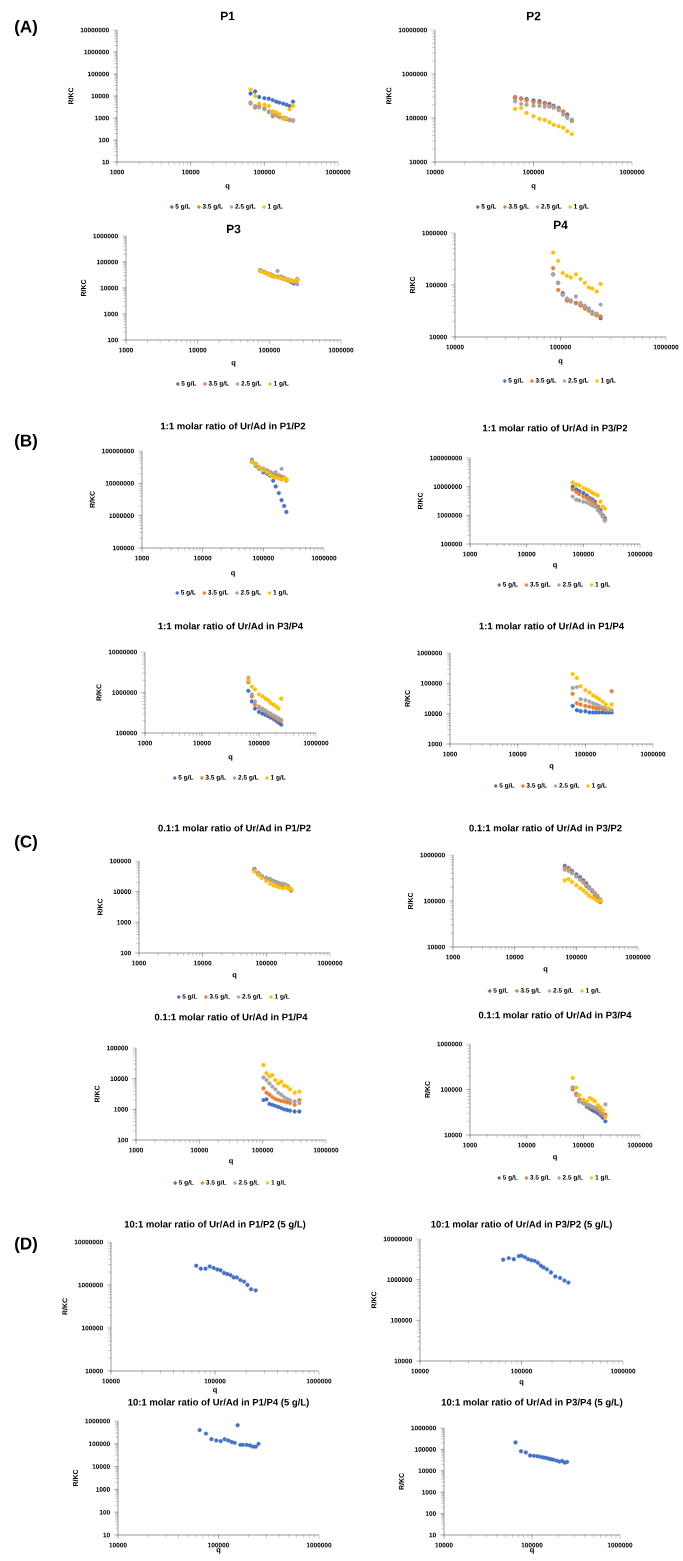 Image resolution: width=683 pixels, height=1561 pixels. Describe the element at coordinates (26, 442) in the screenshot. I see `text: (B)` at that location.